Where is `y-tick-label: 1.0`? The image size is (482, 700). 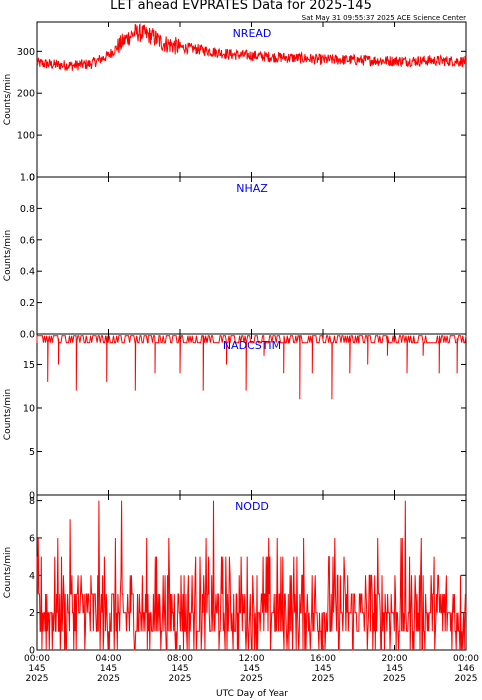 y-tick-label: 1.0 is located at coordinates (27, 178).